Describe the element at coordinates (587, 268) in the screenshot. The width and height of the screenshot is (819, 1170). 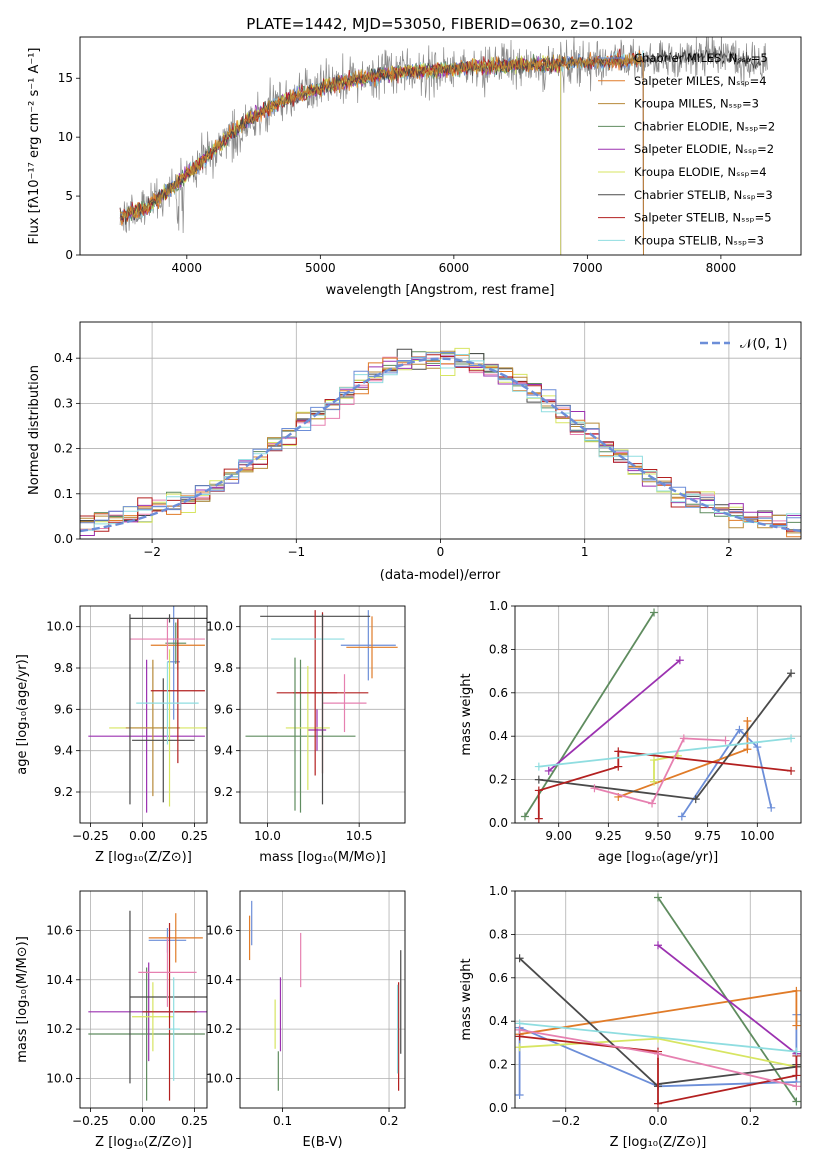
I see `x-tick-label: 7000` at that location.